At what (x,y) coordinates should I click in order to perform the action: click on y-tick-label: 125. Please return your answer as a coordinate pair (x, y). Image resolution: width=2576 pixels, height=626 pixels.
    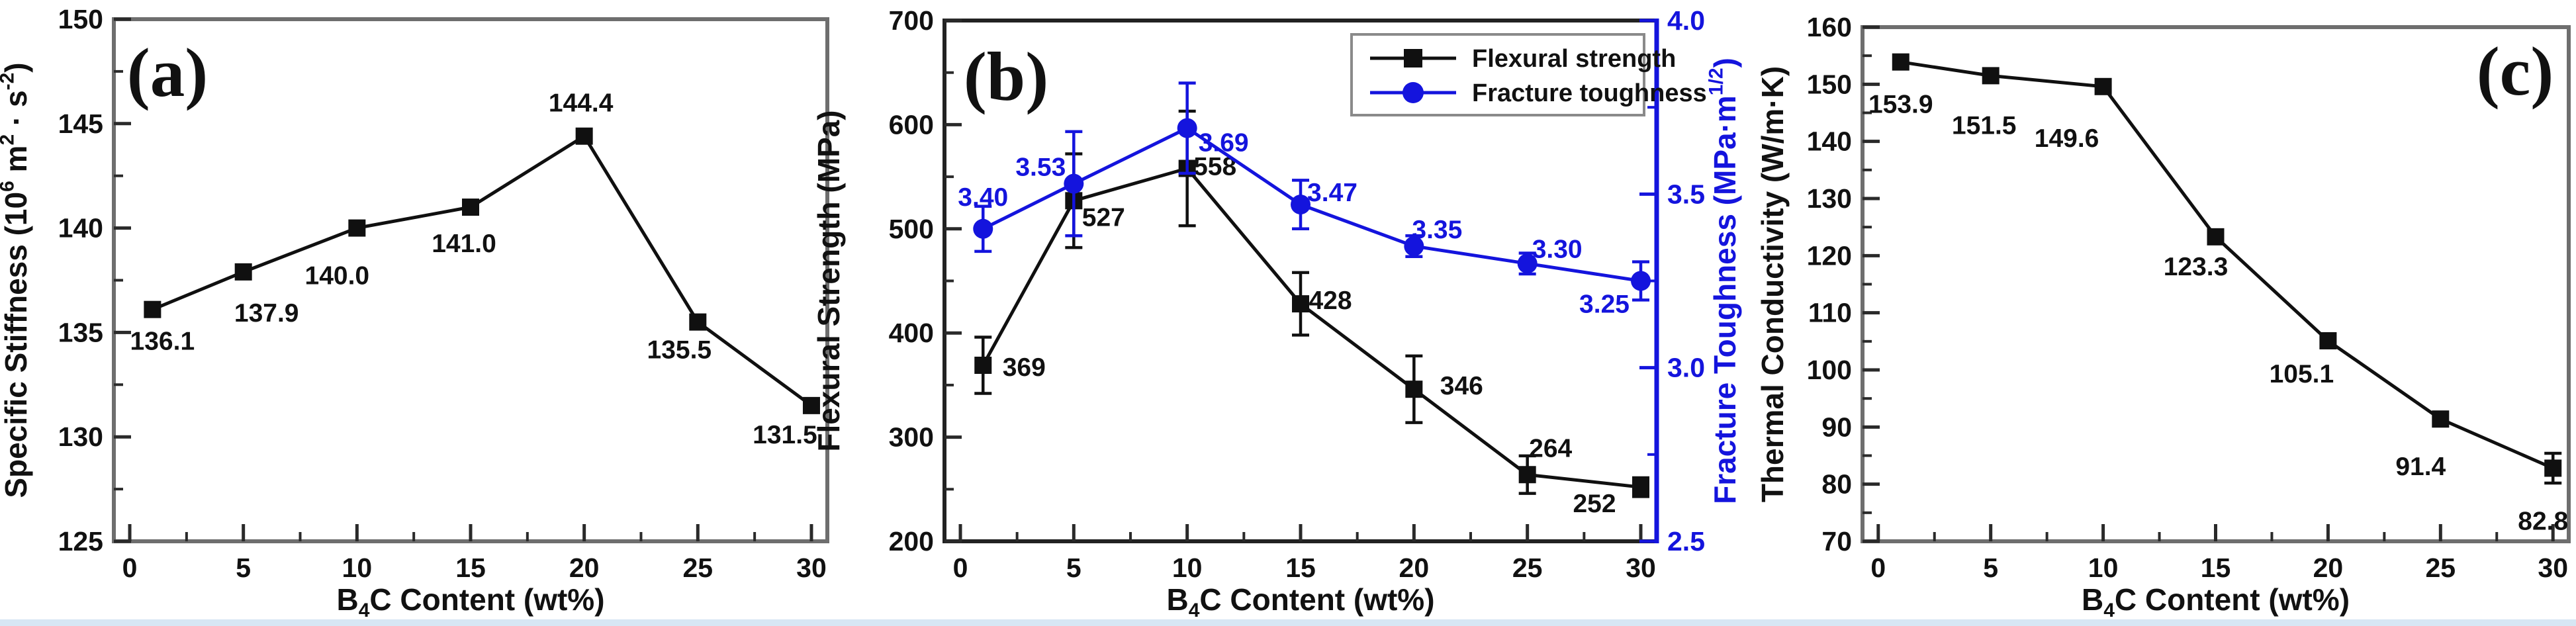
    Looking at the image, I should click on (80, 541).